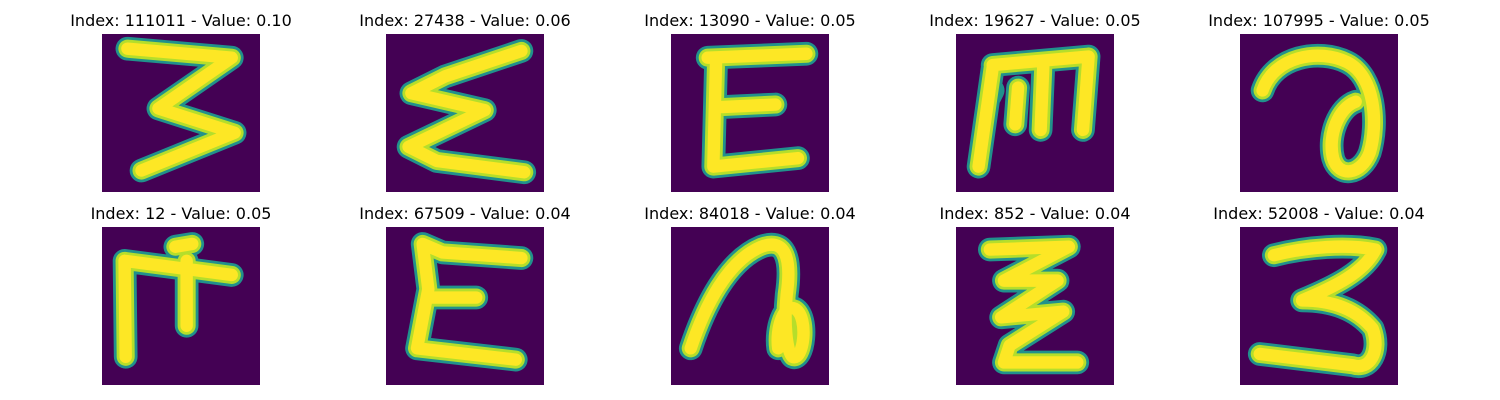 The height and width of the screenshot is (400, 1500). I want to click on image-title: Index: 19627 - Value: 0.05, so click(1035, 20).